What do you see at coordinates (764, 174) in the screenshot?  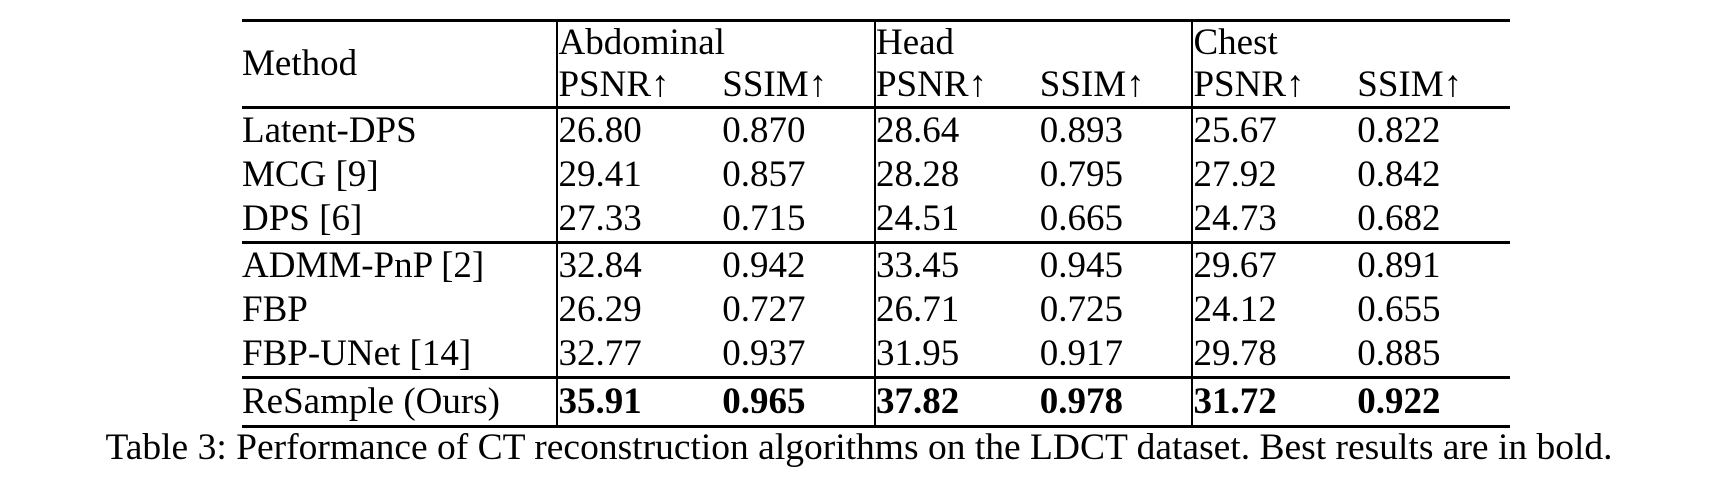 I see `metric-value: 0.857` at bounding box center [764, 174].